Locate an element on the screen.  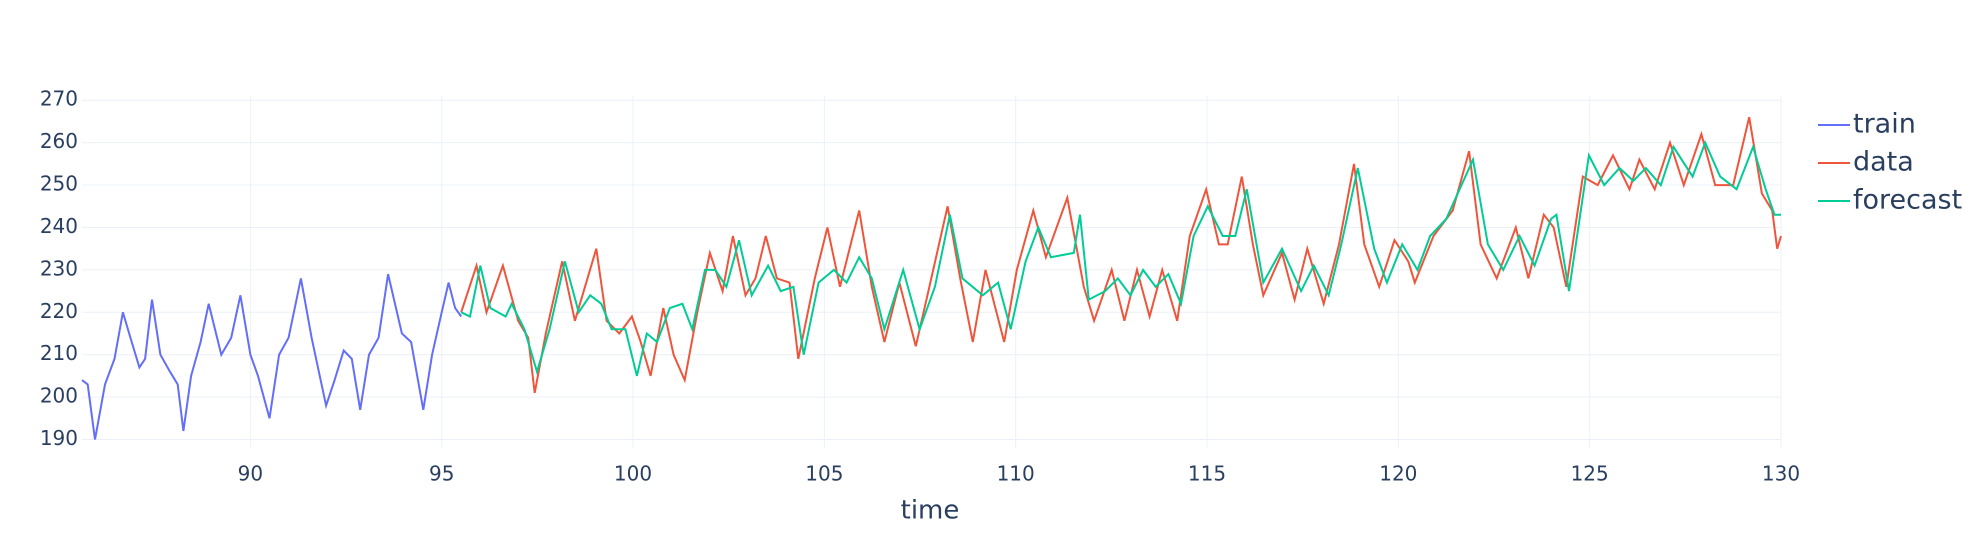
x-tick-label: 95 is located at coordinates (441, 474).